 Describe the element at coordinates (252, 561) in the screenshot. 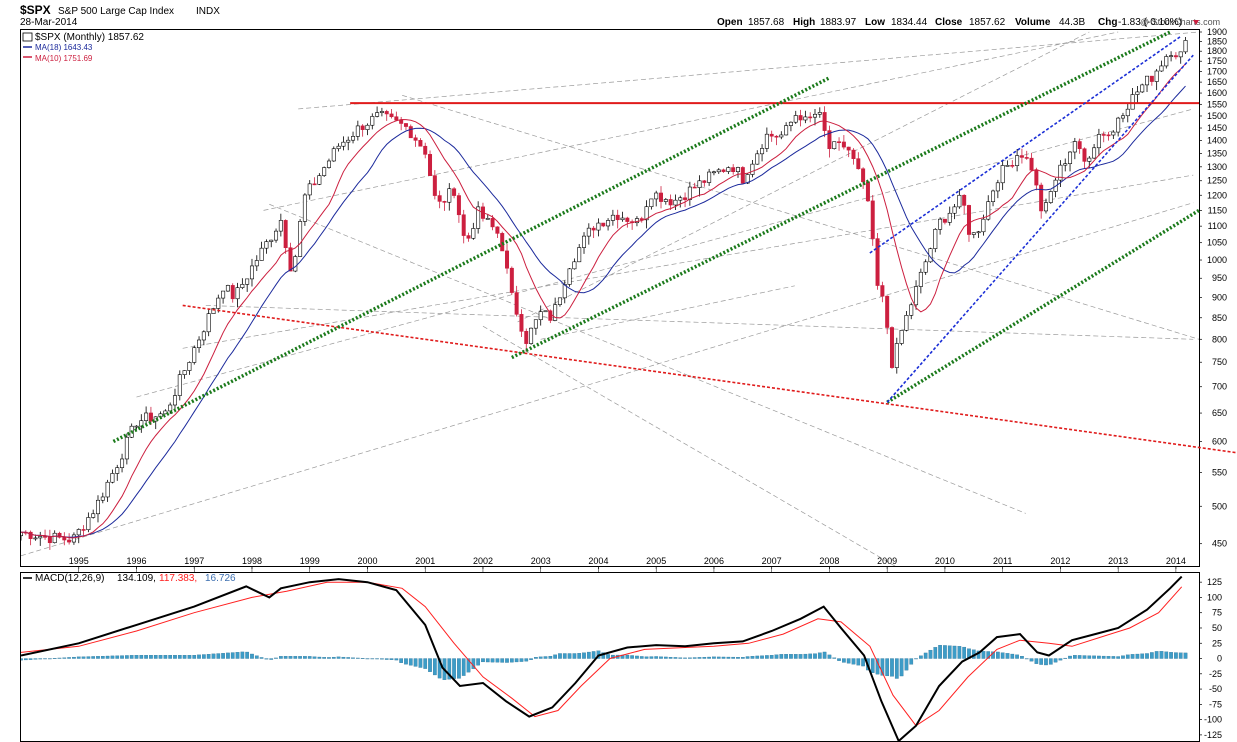

I see `x-tick-label: 1998` at that location.